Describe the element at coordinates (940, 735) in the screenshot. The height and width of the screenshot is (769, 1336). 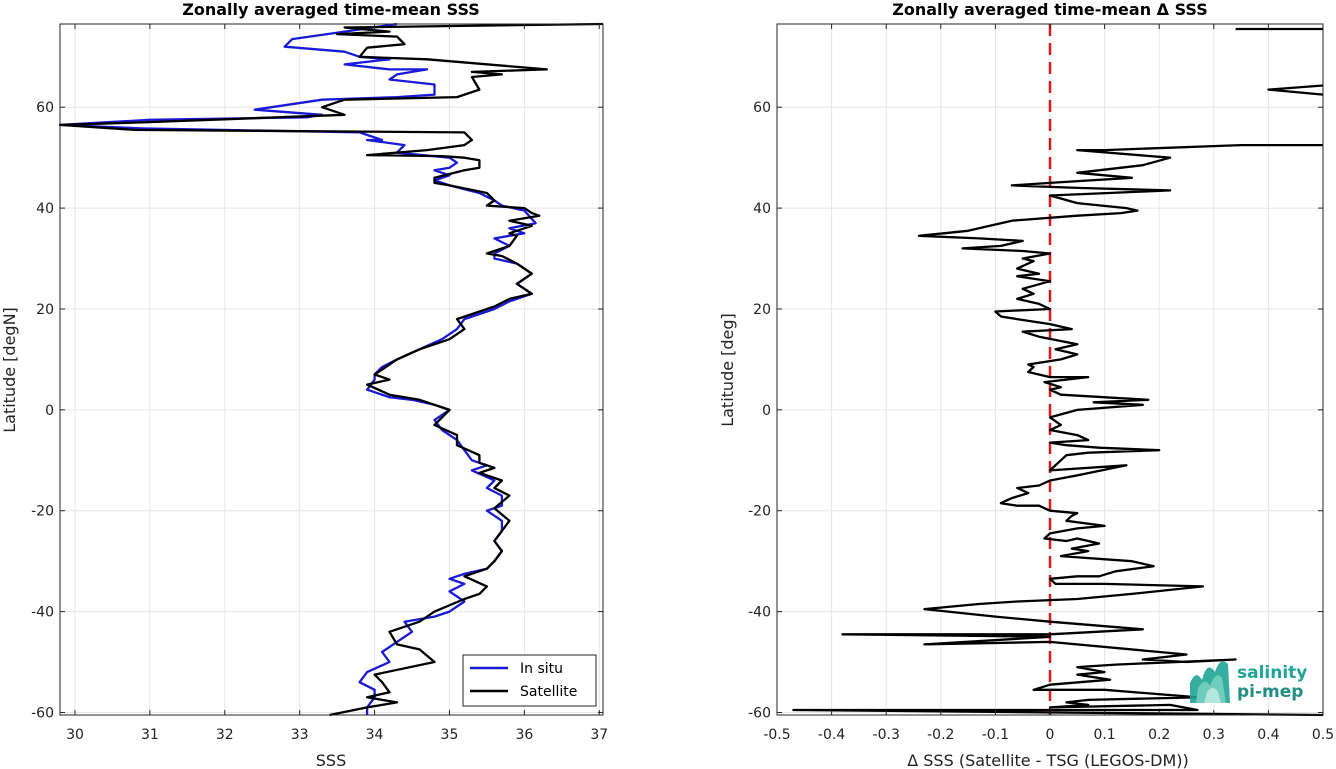
I see `right-xtick-label: -0.2` at that location.